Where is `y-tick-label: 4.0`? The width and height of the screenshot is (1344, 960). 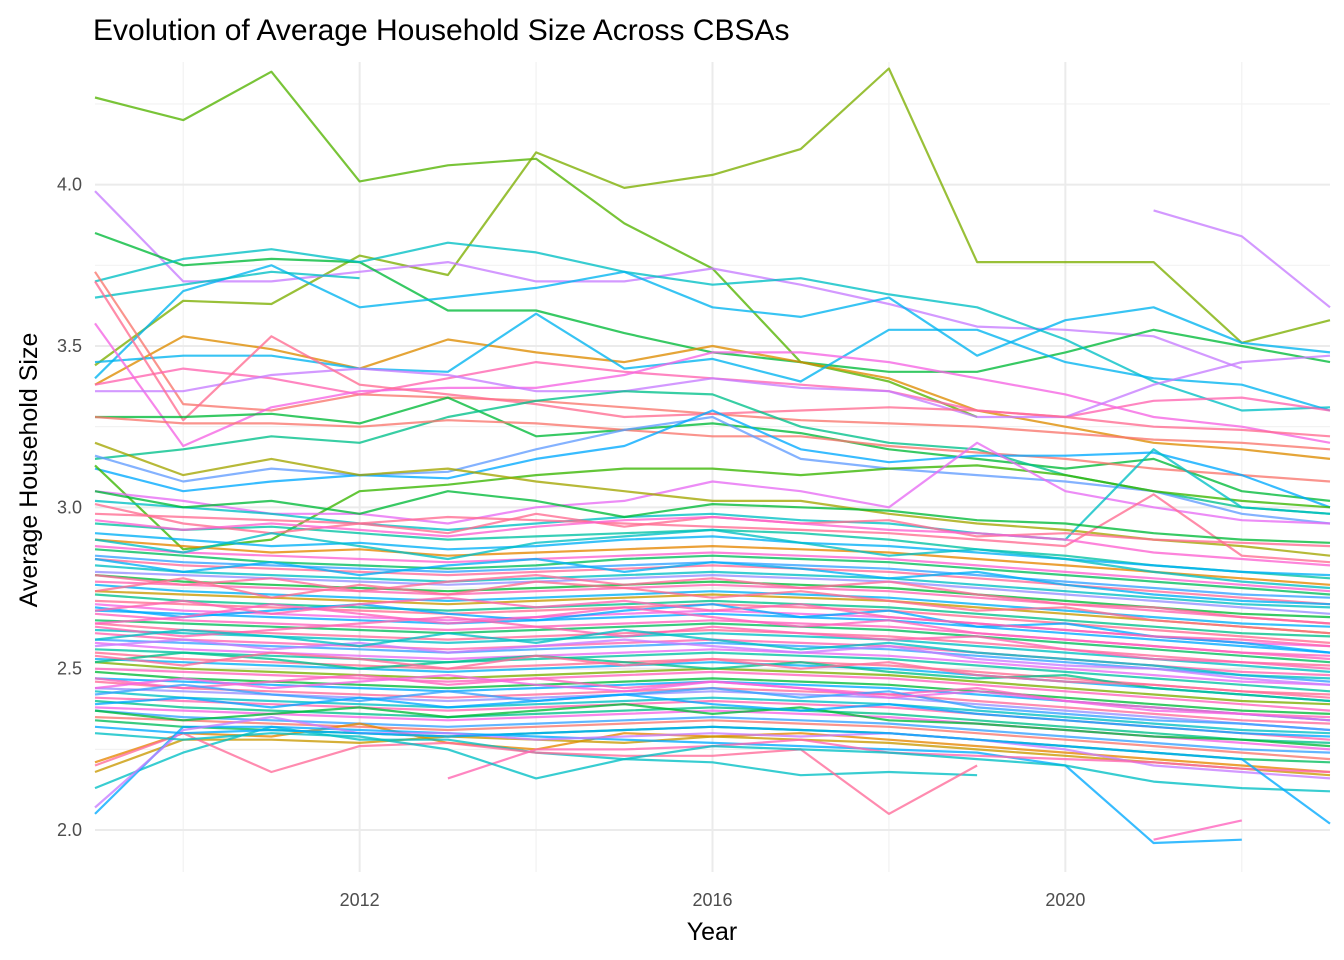
y-tick-label: 4.0 is located at coordinates (69, 185).